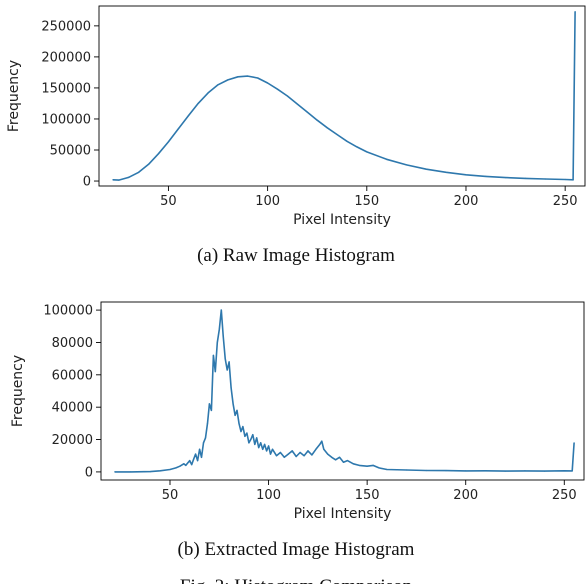 The width and height of the screenshot is (588, 584). What do you see at coordinates (66, 119) in the screenshot?
I see `y-tick-label: 100000` at bounding box center [66, 119].